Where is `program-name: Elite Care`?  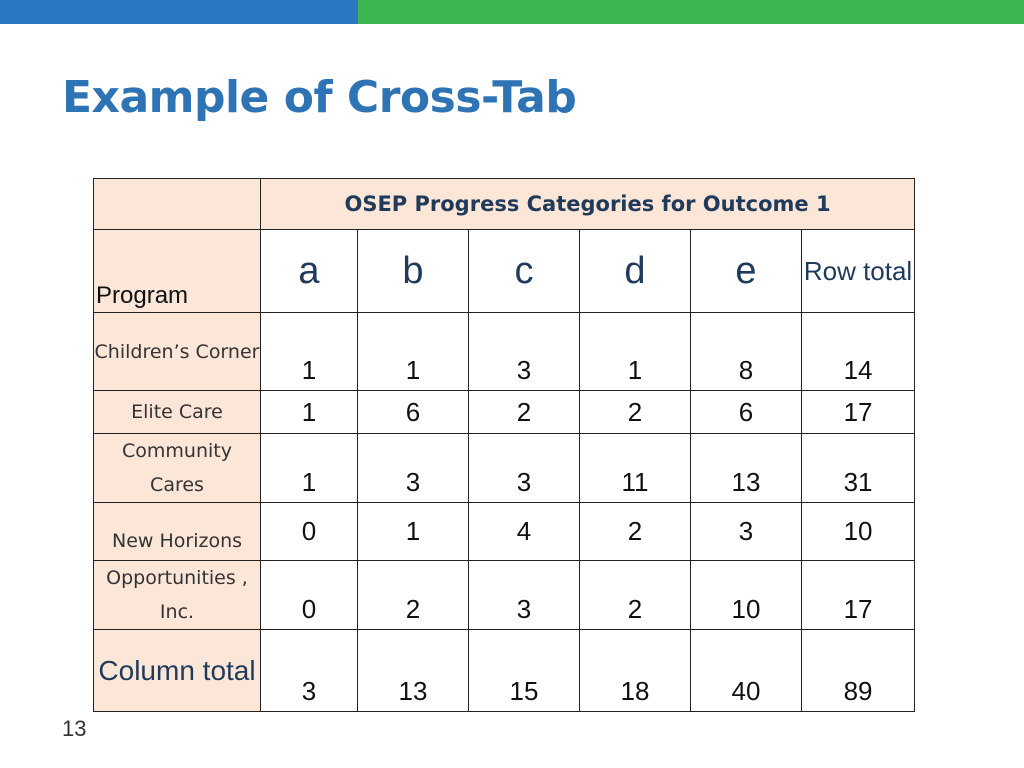
program-name: Elite Care is located at coordinates (177, 412).